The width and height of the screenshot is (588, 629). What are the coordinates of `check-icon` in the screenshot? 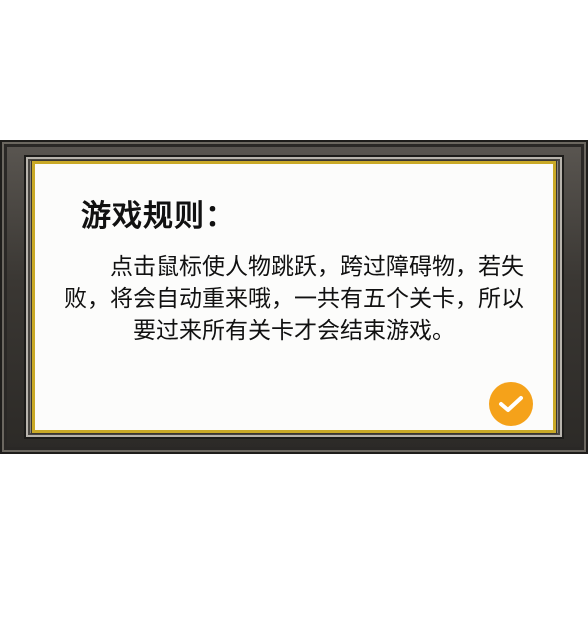 It's located at (511, 404).